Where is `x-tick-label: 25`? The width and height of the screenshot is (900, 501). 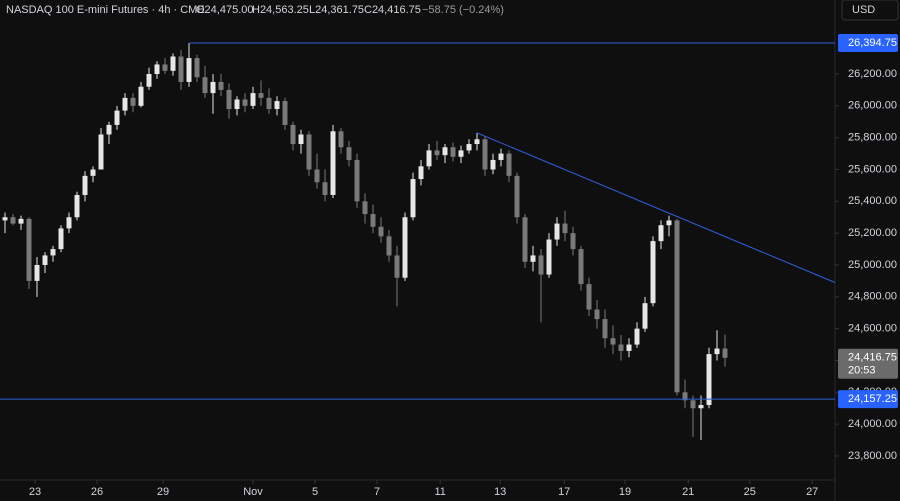
x-tick-label: 25 is located at coordinates (750, 492).